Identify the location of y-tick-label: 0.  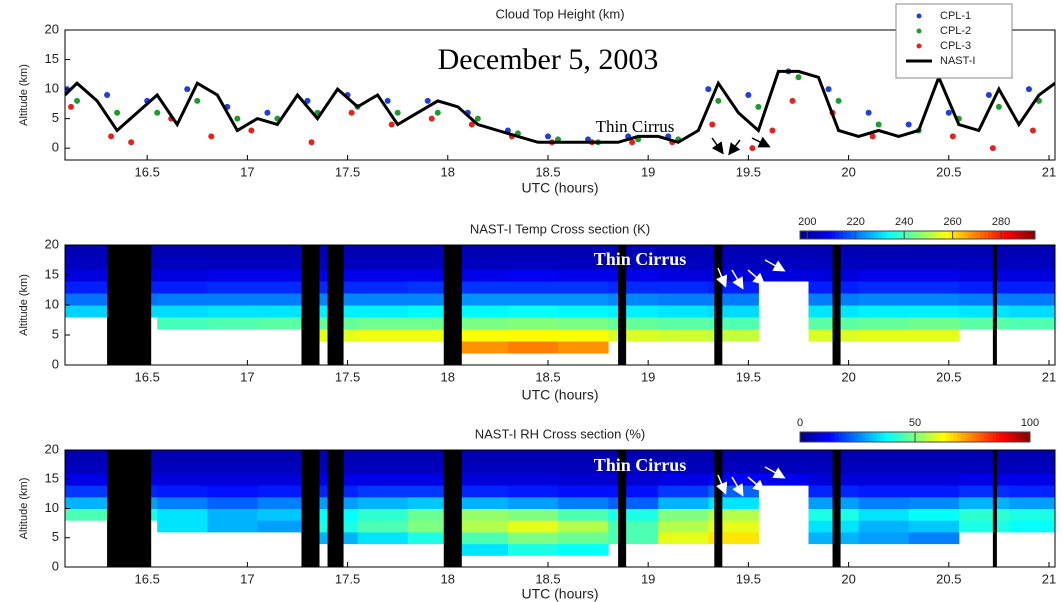
(55, 363).